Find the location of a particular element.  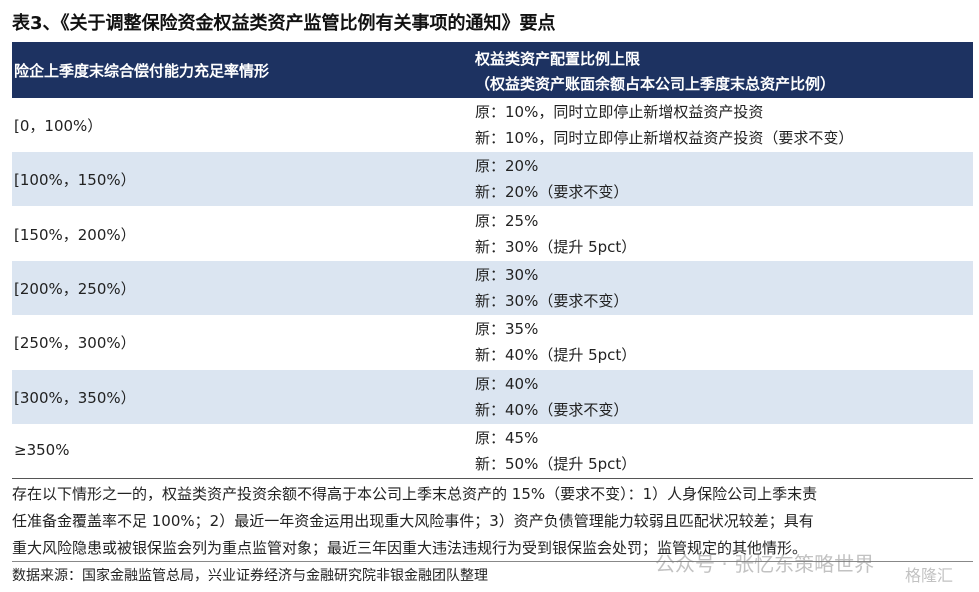

table-cell: 新：30%（要求不变） is located at coordinates (552, 300).